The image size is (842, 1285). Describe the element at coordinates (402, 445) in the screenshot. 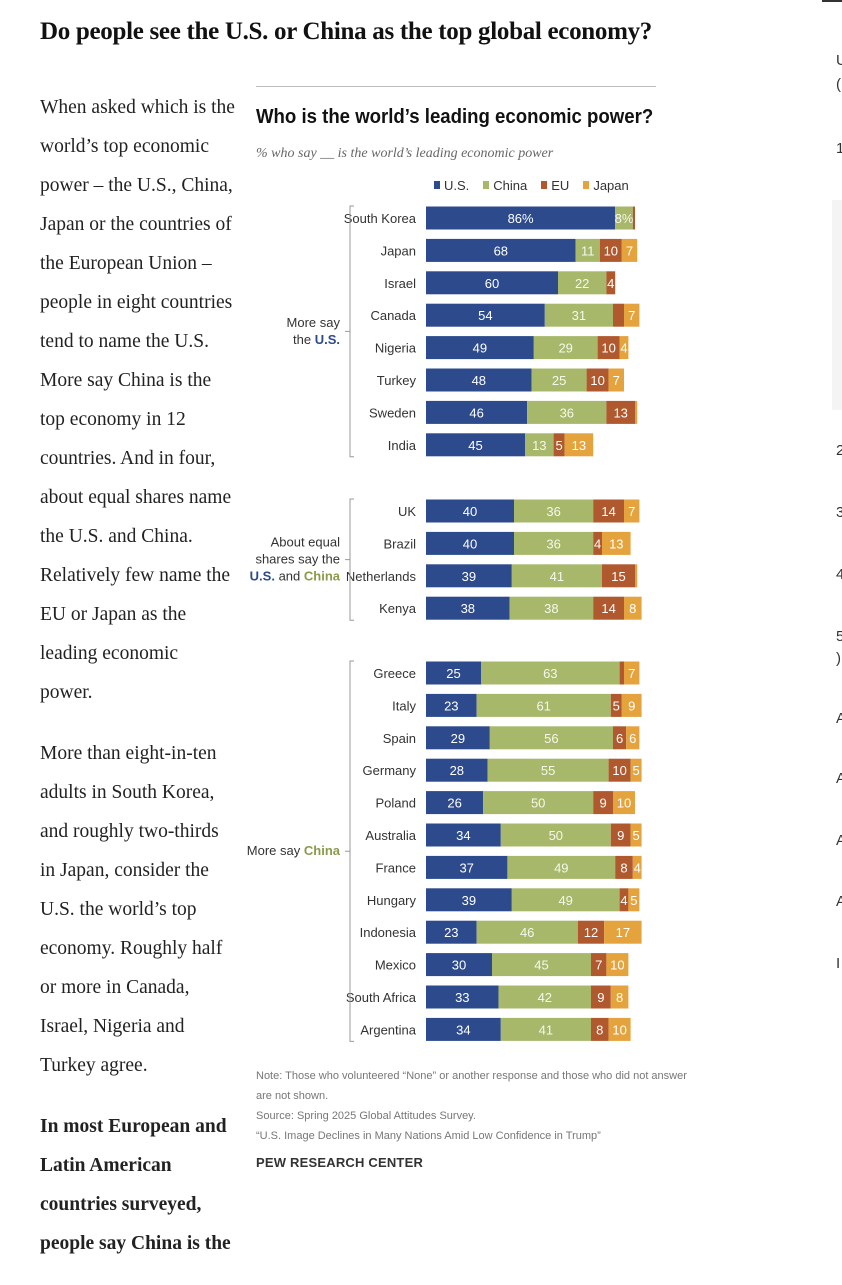

I see `country-label: India` at that location.